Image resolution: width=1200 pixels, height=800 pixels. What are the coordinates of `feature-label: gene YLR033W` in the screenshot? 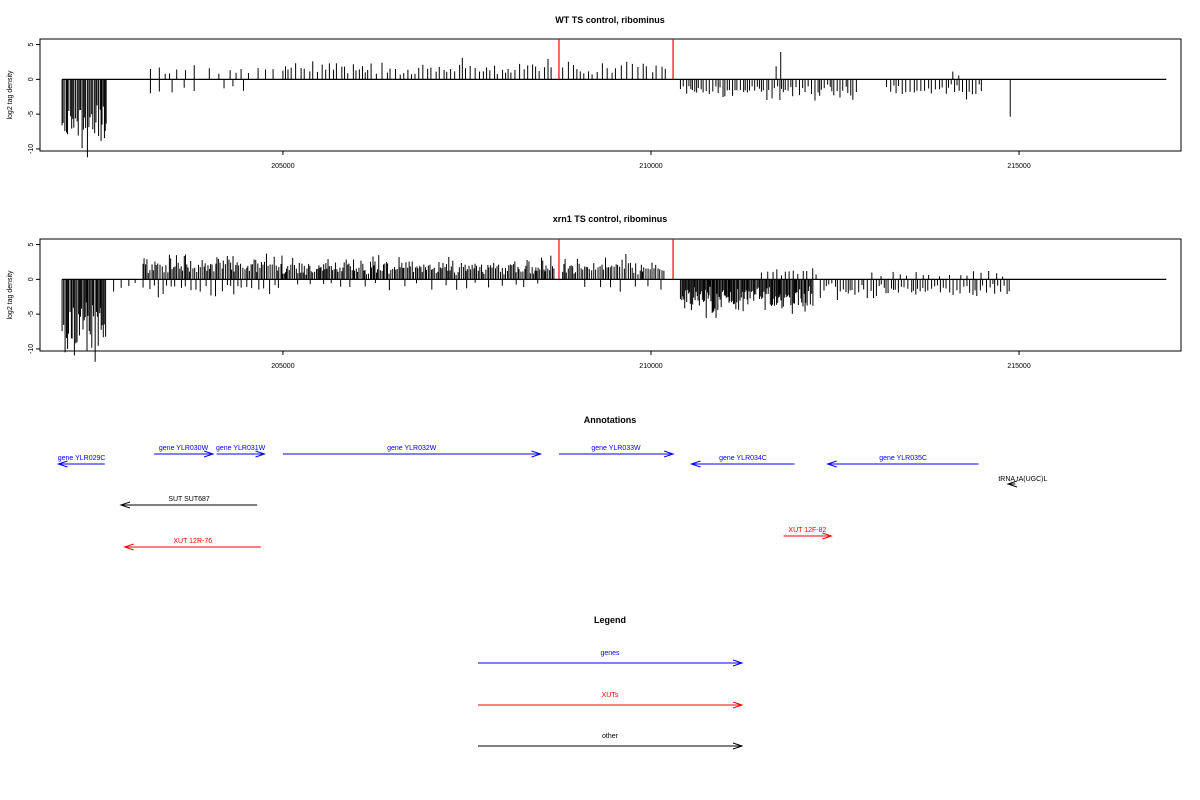 It's located at (616, 448).